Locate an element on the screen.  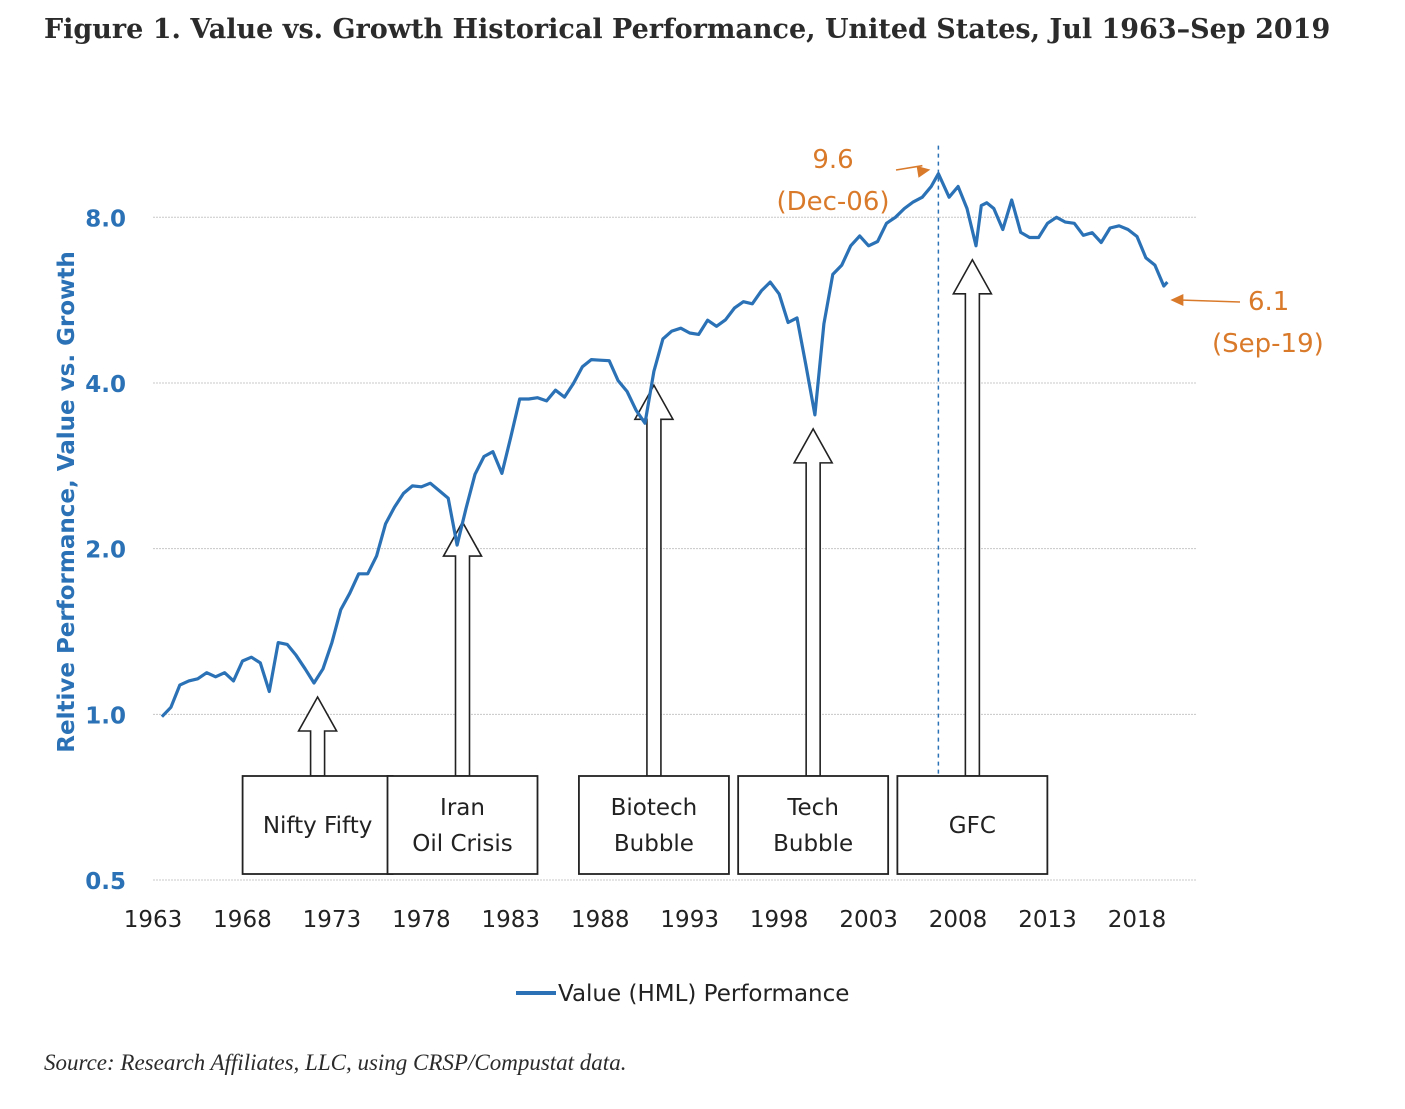
y-tick-label: 4.0 is located at coordinates (105, 385).